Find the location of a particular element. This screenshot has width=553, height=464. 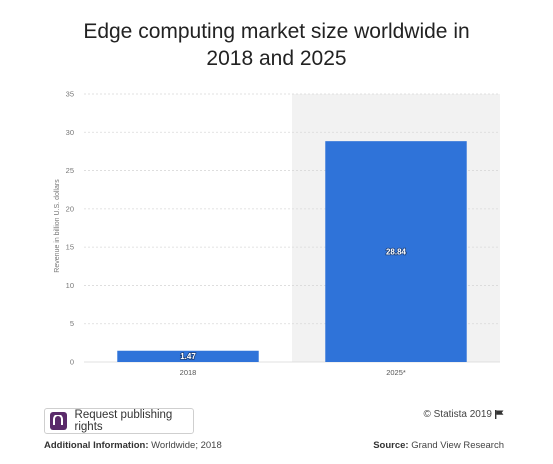

flag-icon is located at coordinates (499, 414).